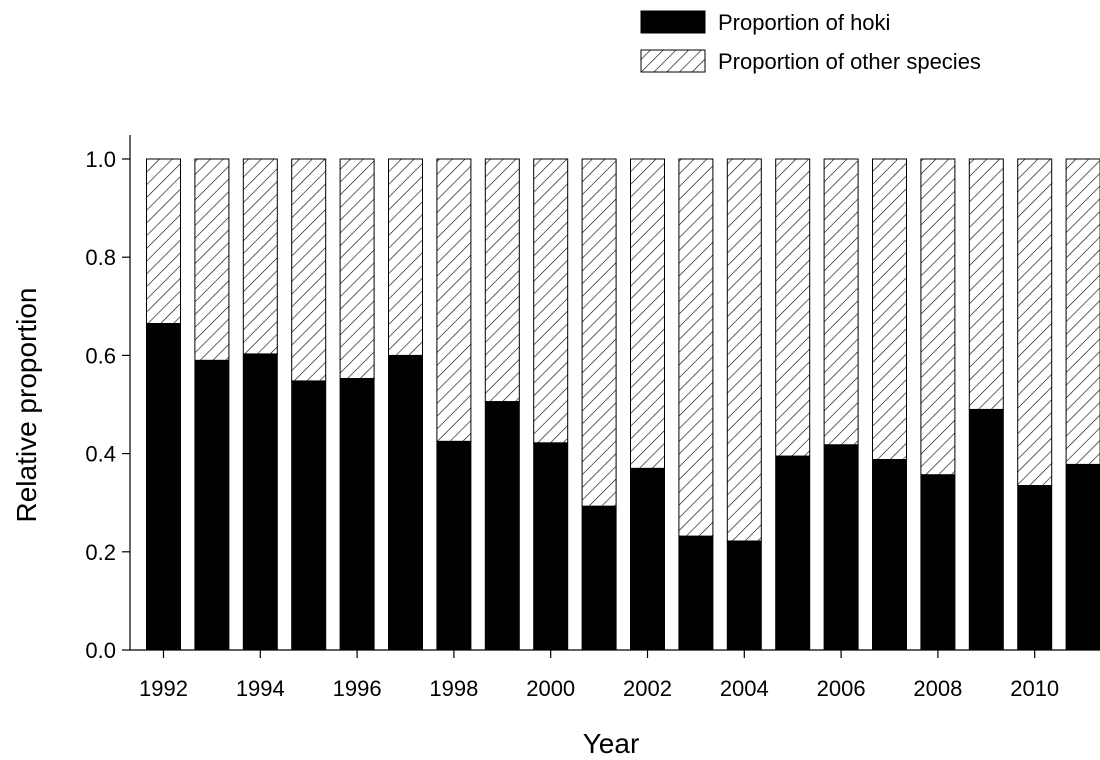 This screenshot has width=1100, height=760. What do you see at coordinates (405, 502) in the screenshot?
I see `bar-hoki-1997` at bounding box center [405, 502].